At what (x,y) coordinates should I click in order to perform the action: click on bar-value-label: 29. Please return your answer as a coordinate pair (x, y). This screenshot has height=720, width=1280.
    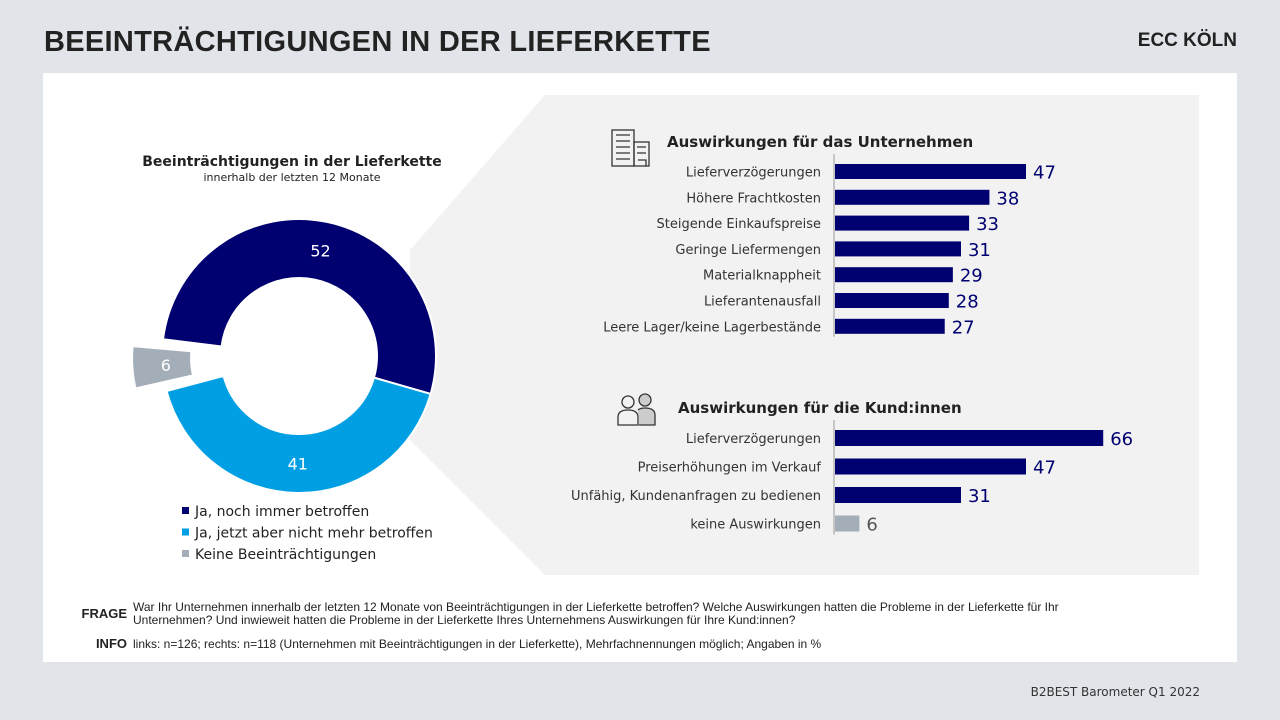
    Looking at the image, I should click on (971, 276).